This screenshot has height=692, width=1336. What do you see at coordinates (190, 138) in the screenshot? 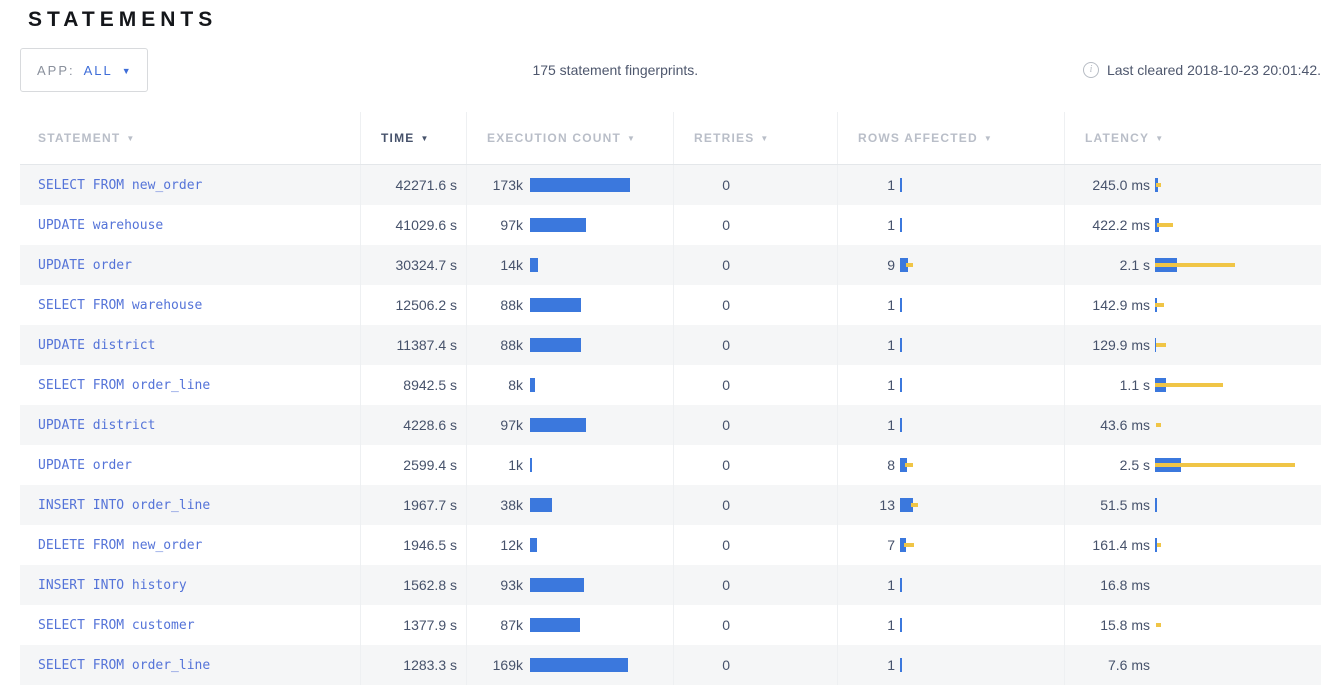
I see `column-header-statement: STATEMENT ▼` at bounding box center [190, 138].